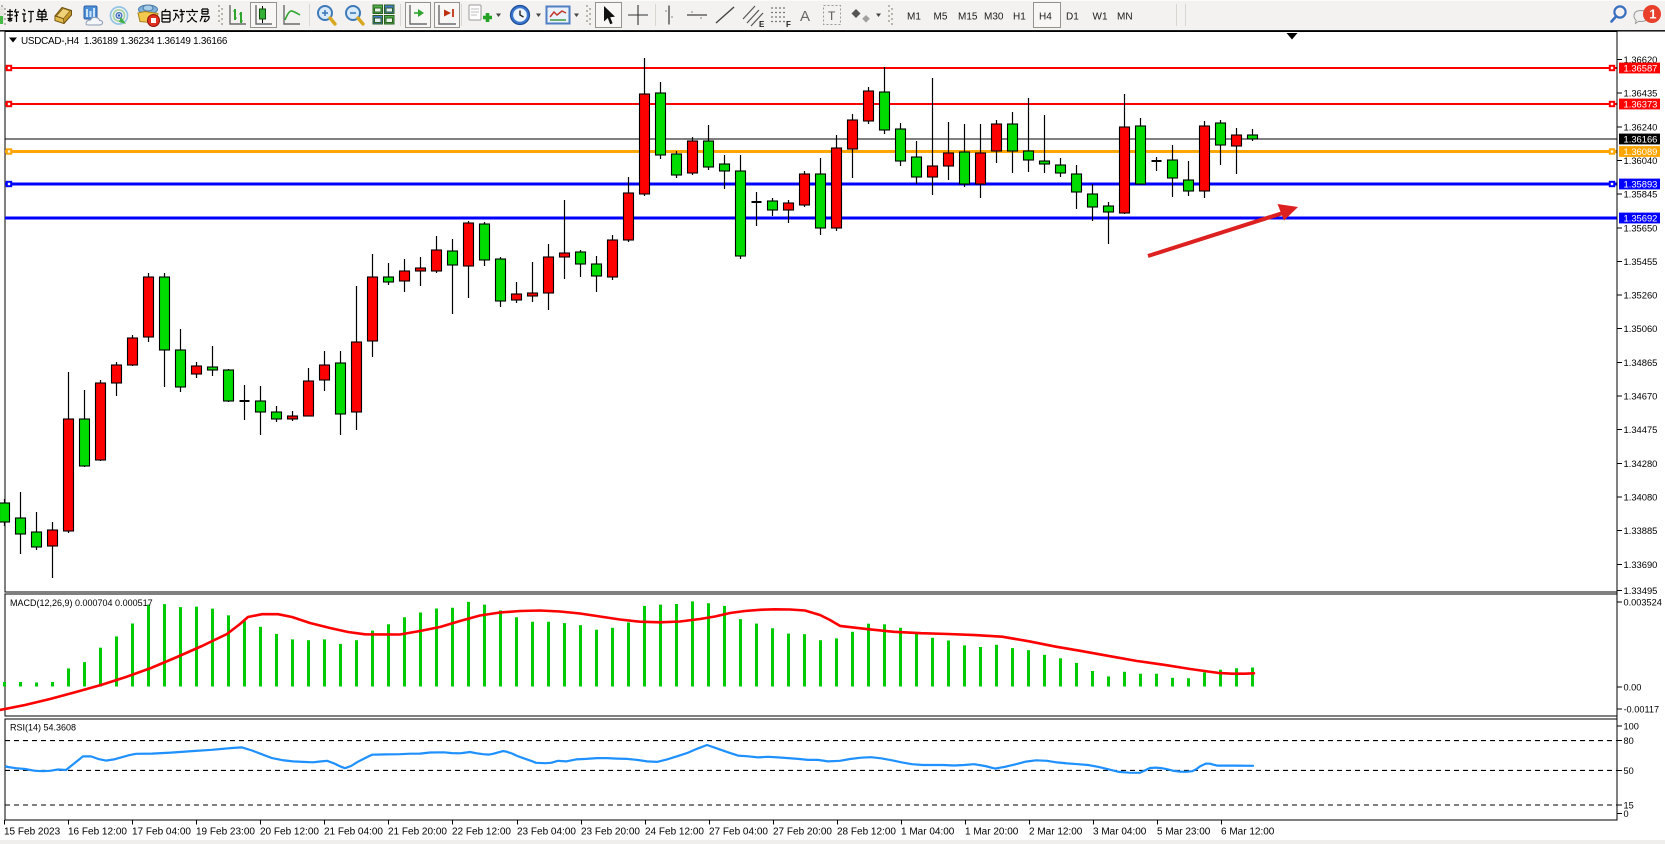 The width and height of the screenshot is (1665, 844). I want to click on svg-text: RSI(14) 54.3608, so click(43, 728).